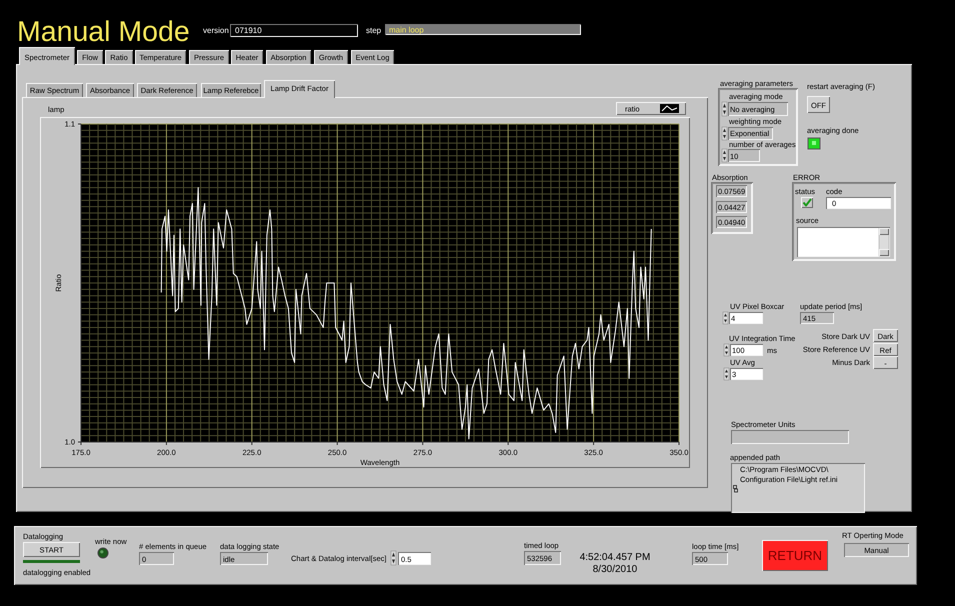 Image resolution: width=955 pixels, height=606 pixels. Describe the element at coordinates (615, 569) in the screenshot. I see `text: 8/30/2010` at that location.